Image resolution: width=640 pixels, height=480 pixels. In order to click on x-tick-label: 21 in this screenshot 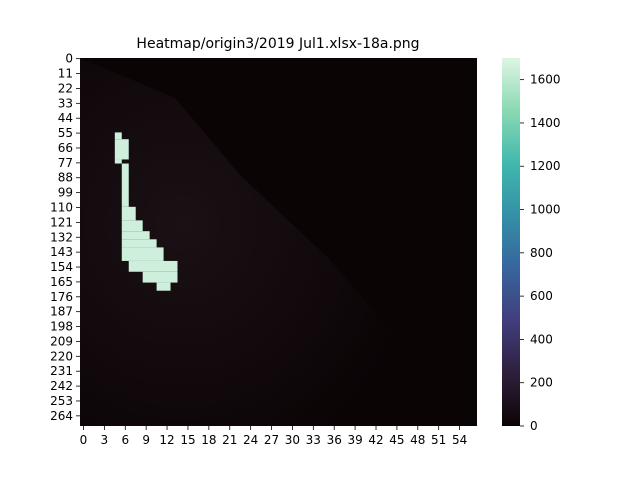, I will do `click(229, 440)`.